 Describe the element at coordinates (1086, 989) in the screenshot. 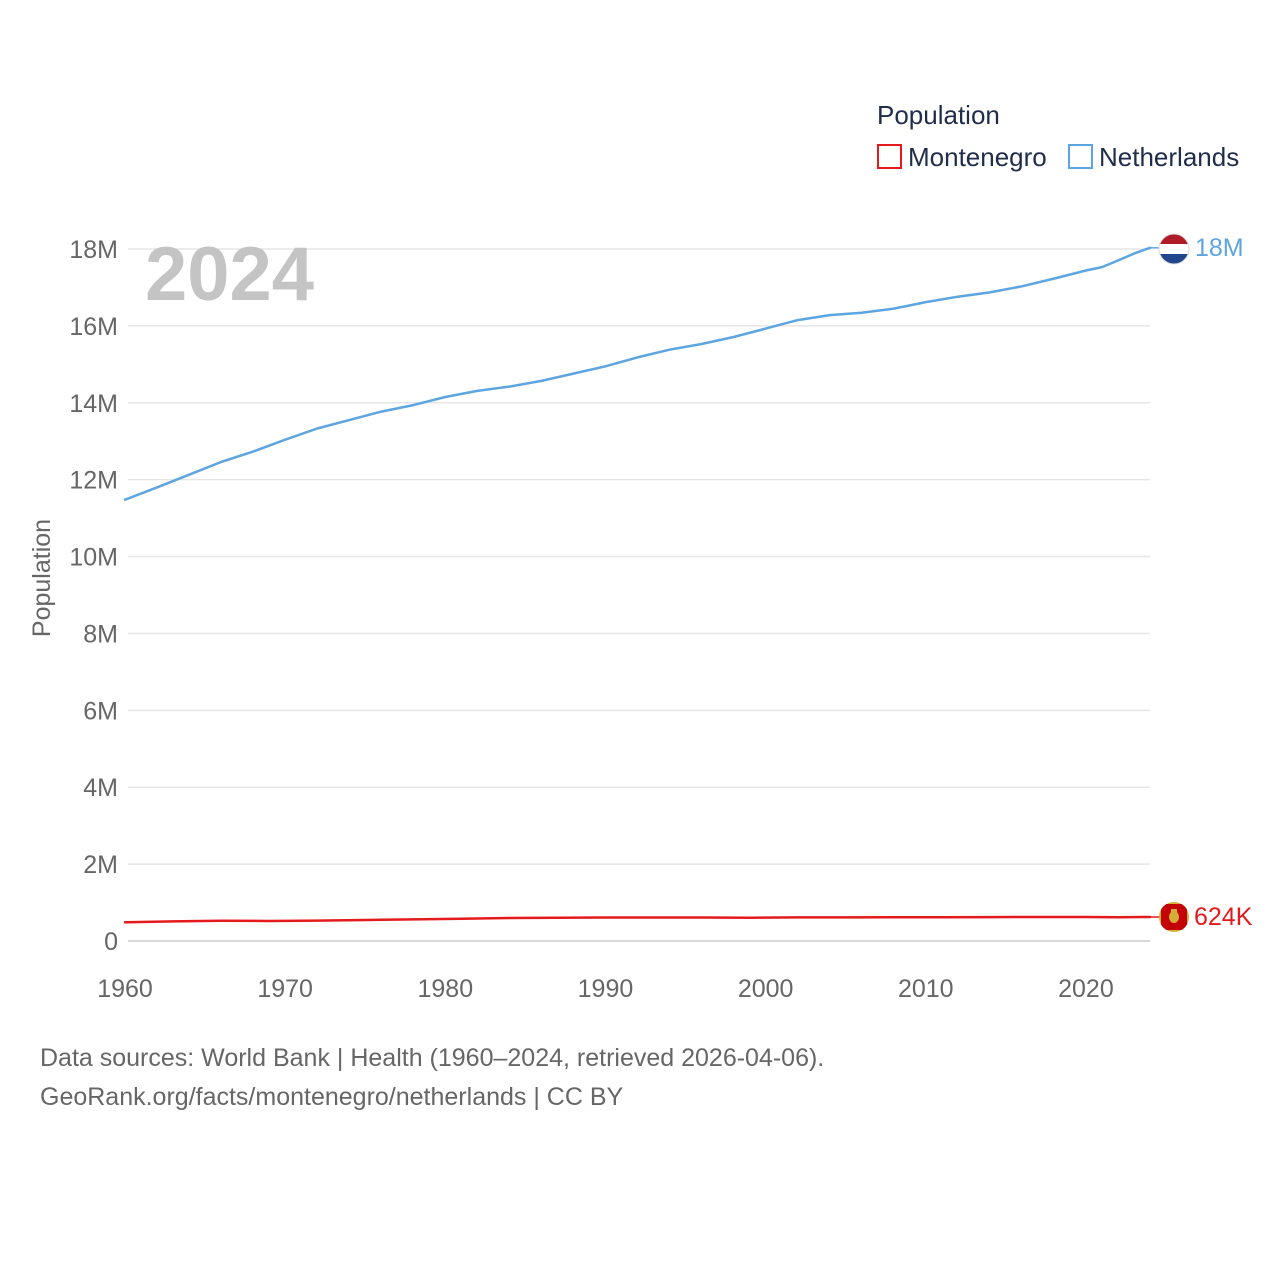

I see `x-tick-label: 2020` at that location.